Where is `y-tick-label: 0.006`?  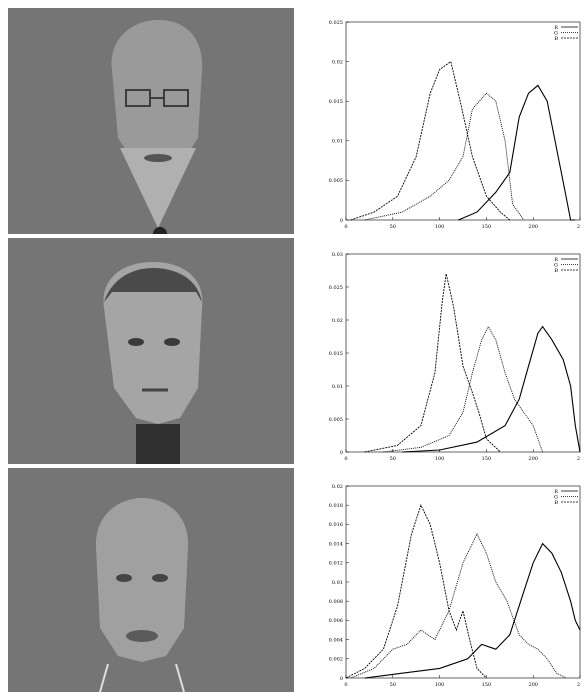
y-tick-label: 0.006 is located at coordinates (336, 621).